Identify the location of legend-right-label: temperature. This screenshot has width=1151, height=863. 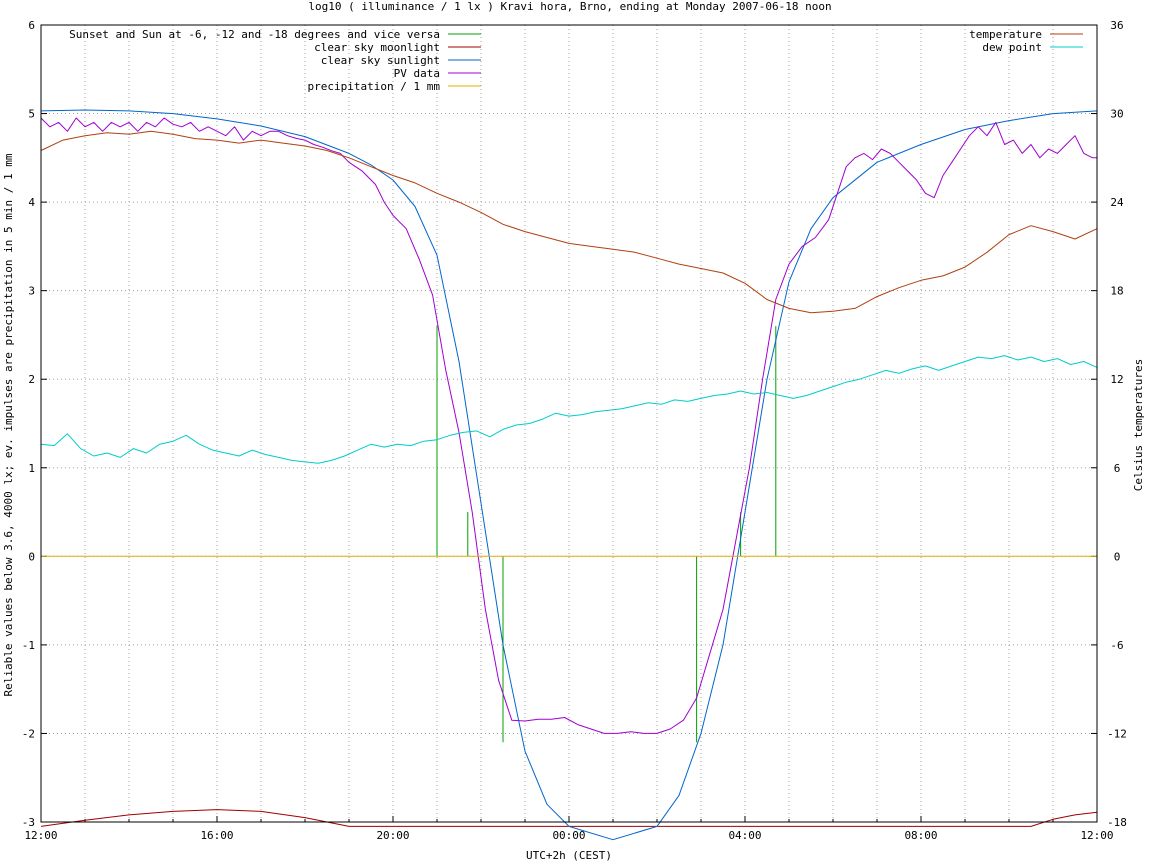
(1005, 34).